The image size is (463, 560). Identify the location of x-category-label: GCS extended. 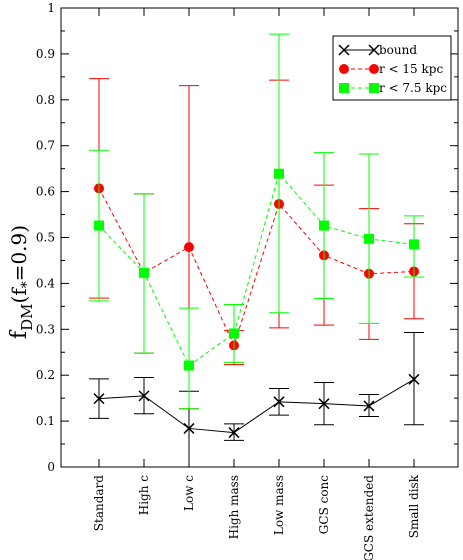
(369, 517).